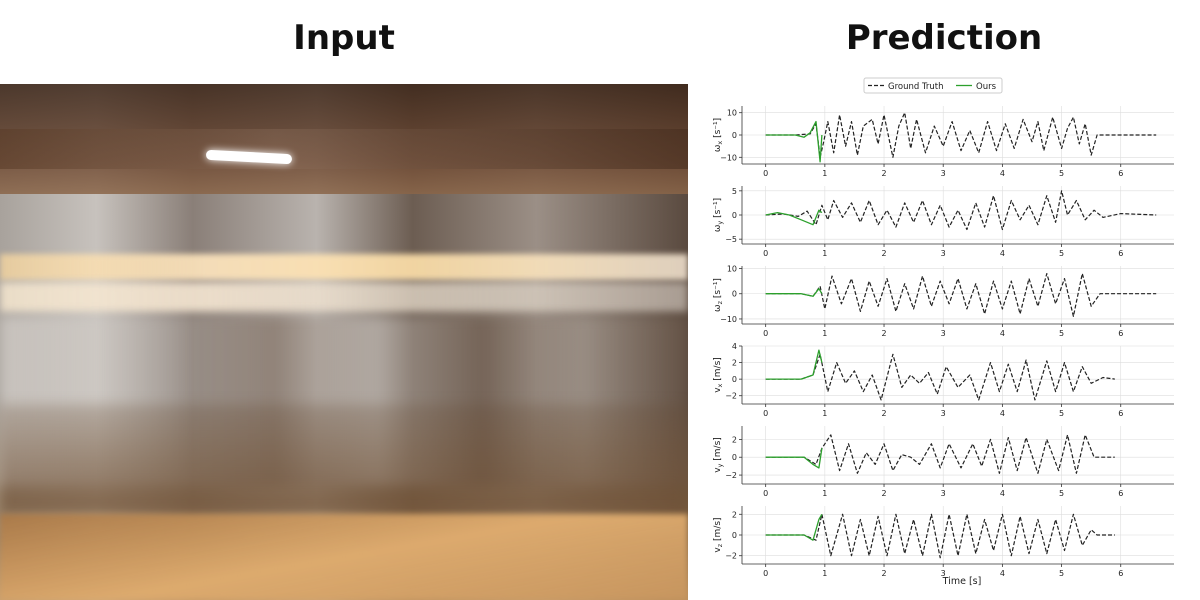  Describe the element at coordinates (734, 346) in the screenshot. I see `y-tick-label: 4` at that location.